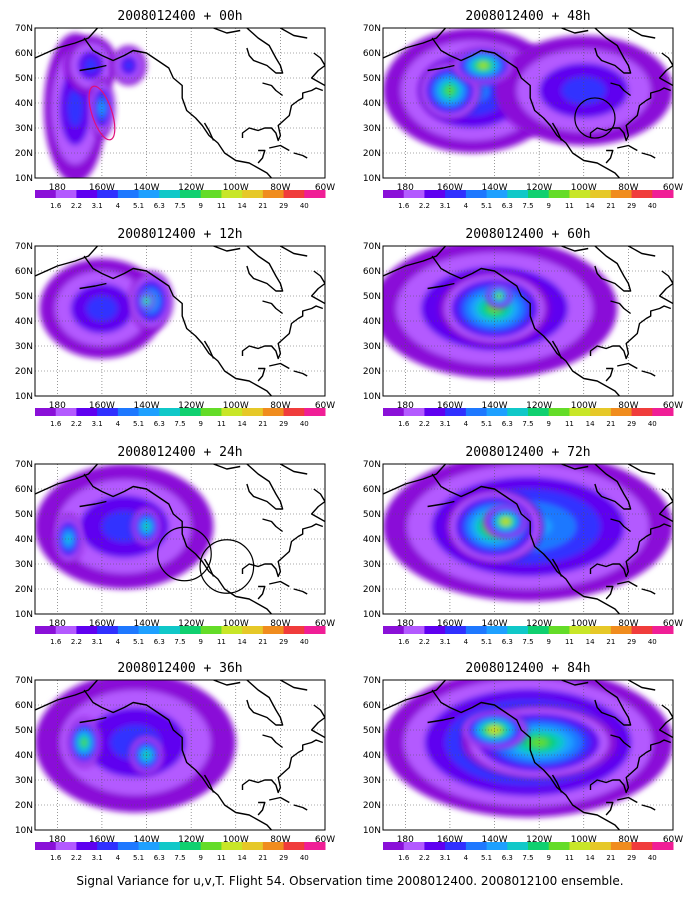  What do you see at coordinates (528, 452) in the screenshot?
I see `panel-title: 2008012400 + 72h` at bounding box center [528, 452].